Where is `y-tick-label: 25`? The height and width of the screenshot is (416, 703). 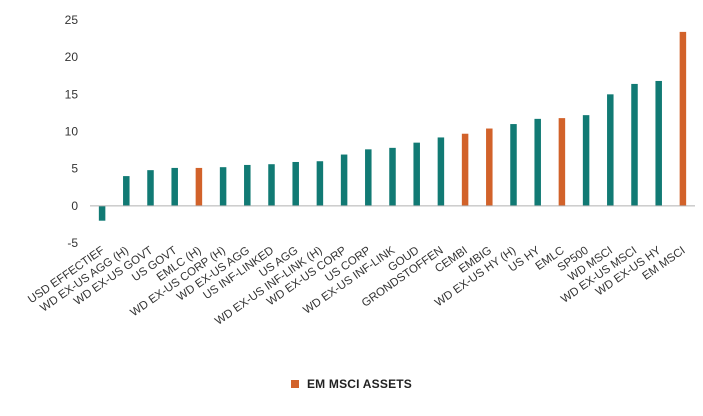
y-tick-label: 25 is located at coordinates (72, 20).